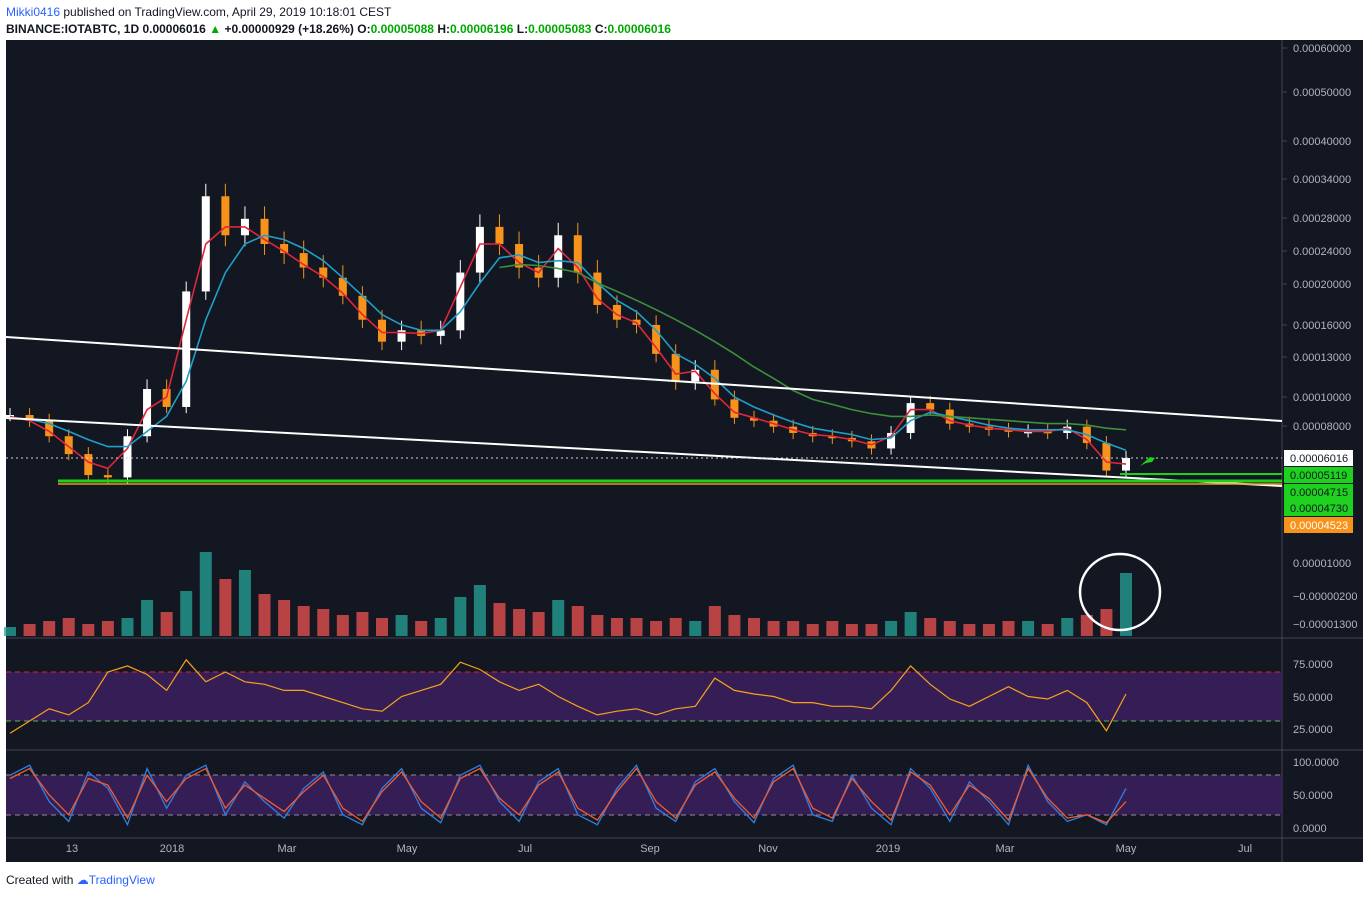 The image size is (1368, 898). I want to click on author-link: Mikki0416, so click(33, 12).